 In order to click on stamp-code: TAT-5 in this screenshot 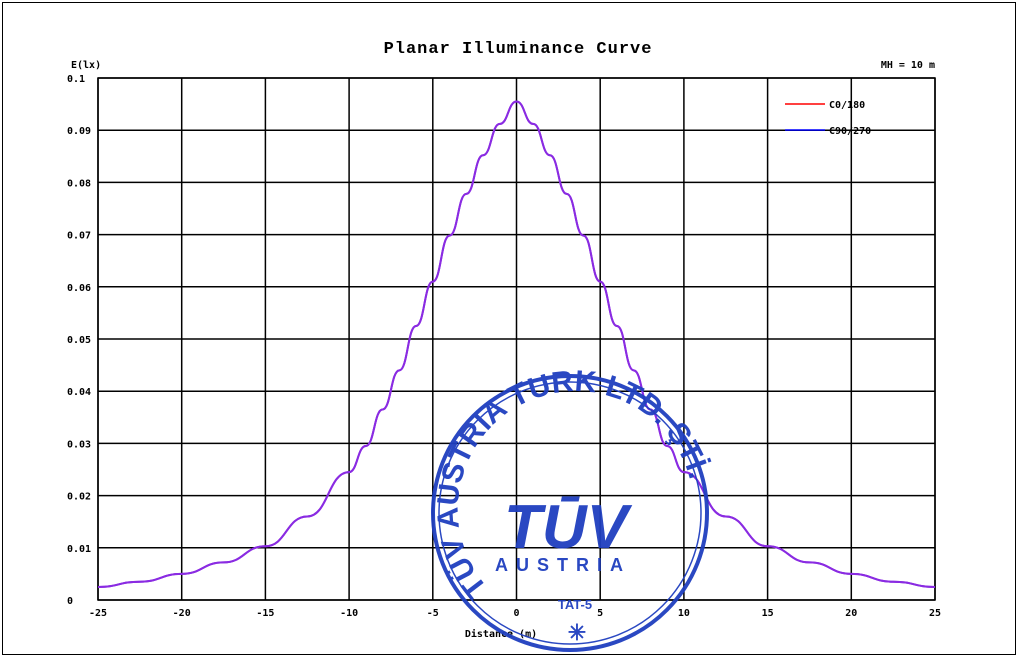, I will do `click(575, 604)`.